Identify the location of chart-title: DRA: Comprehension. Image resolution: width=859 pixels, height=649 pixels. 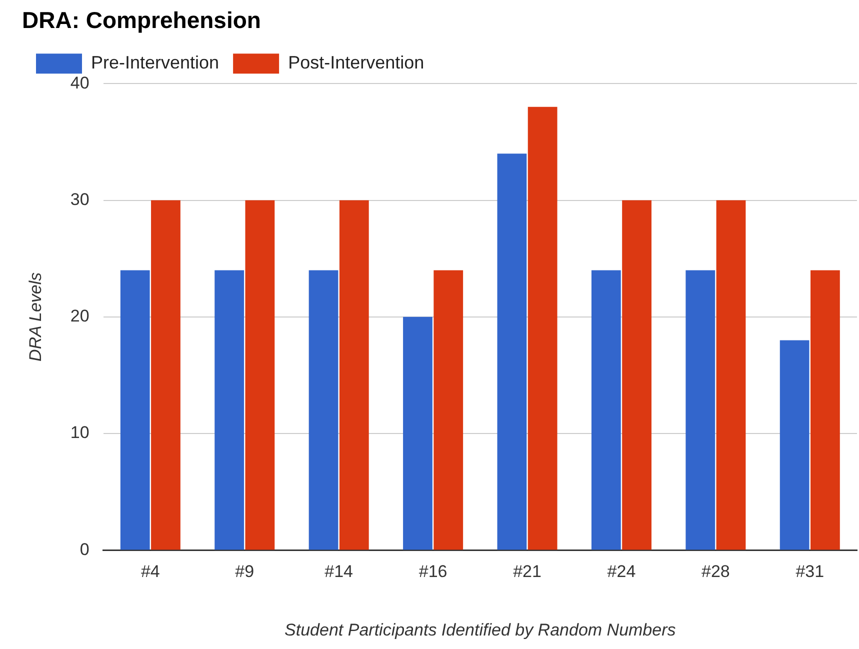
(141, 20).